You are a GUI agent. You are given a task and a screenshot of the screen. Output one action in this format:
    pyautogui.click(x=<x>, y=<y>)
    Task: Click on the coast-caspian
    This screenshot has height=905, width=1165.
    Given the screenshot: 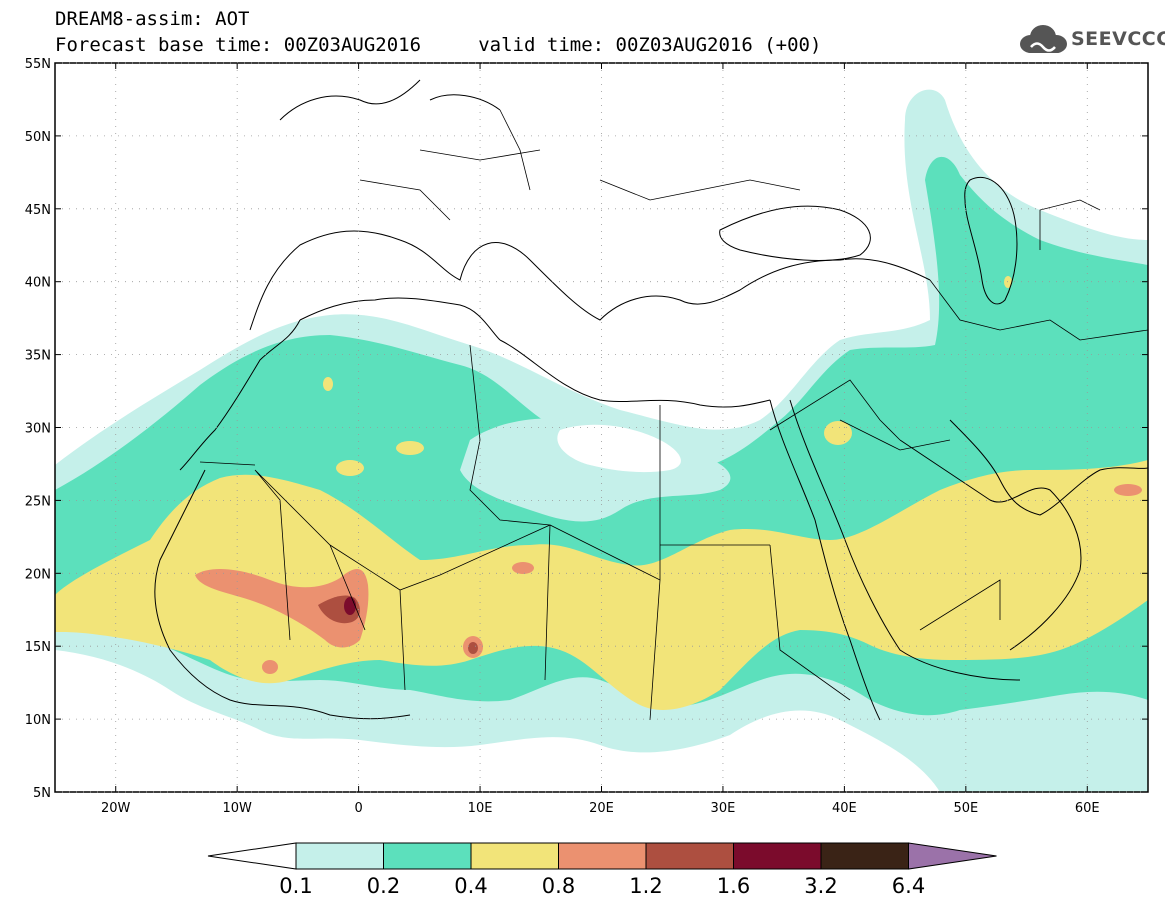 What is the action you would take?
    pyautogui.click(x=991, y=240)
    